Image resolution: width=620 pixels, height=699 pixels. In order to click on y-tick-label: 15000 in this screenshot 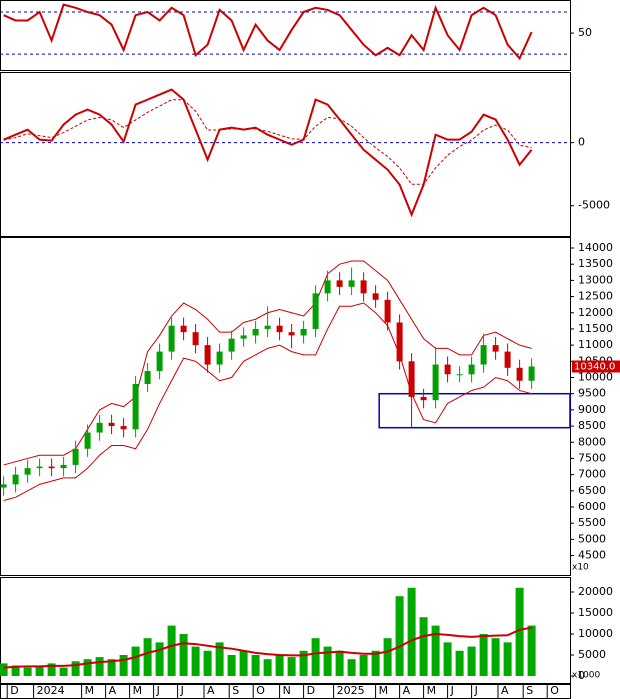, I will do `click(595, 612)`.